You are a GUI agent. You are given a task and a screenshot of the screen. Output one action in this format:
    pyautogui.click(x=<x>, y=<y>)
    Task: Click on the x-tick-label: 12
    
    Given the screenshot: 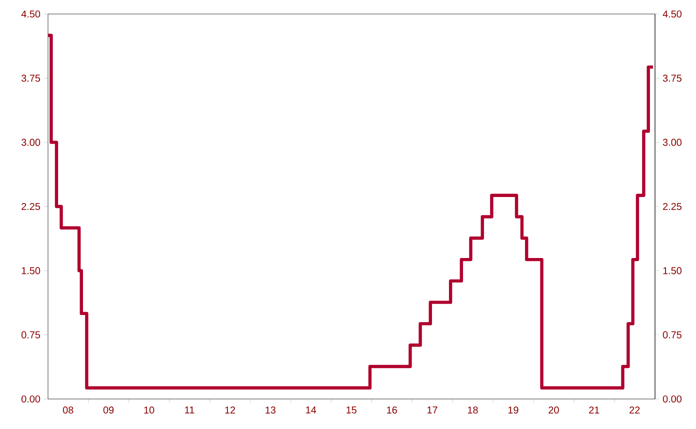 What is the action you would take?
    pyautogui.click(x=230, y=410)
    